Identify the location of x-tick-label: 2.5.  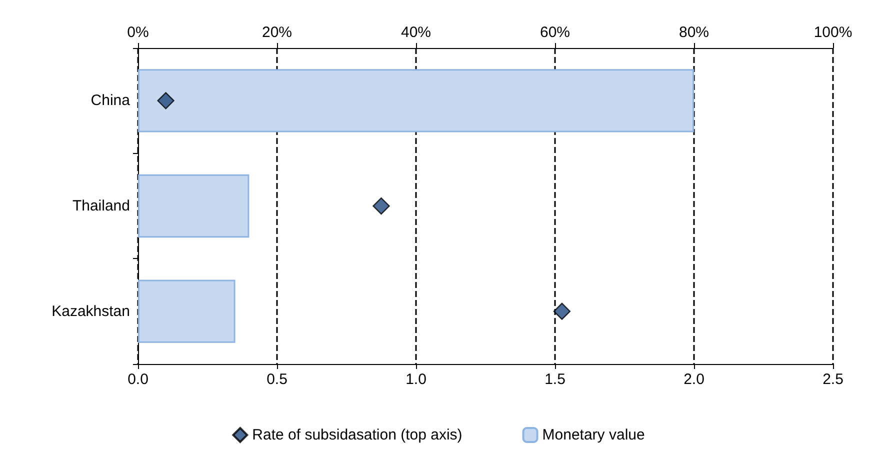
(833, 379).